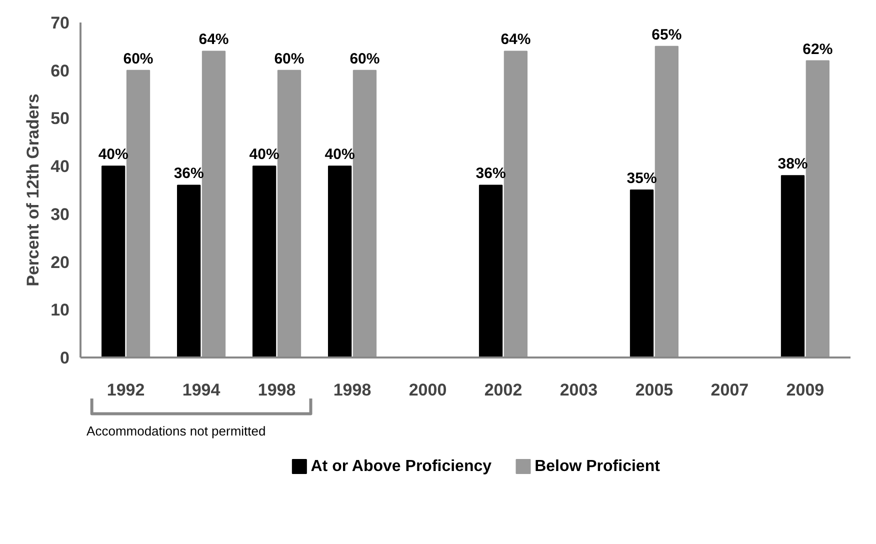 The image size is (876, 544). What do you see at coordinates (60, 23) in the screenshot?
I see `y-tick-label: 70` at bounding box center [60, 23].